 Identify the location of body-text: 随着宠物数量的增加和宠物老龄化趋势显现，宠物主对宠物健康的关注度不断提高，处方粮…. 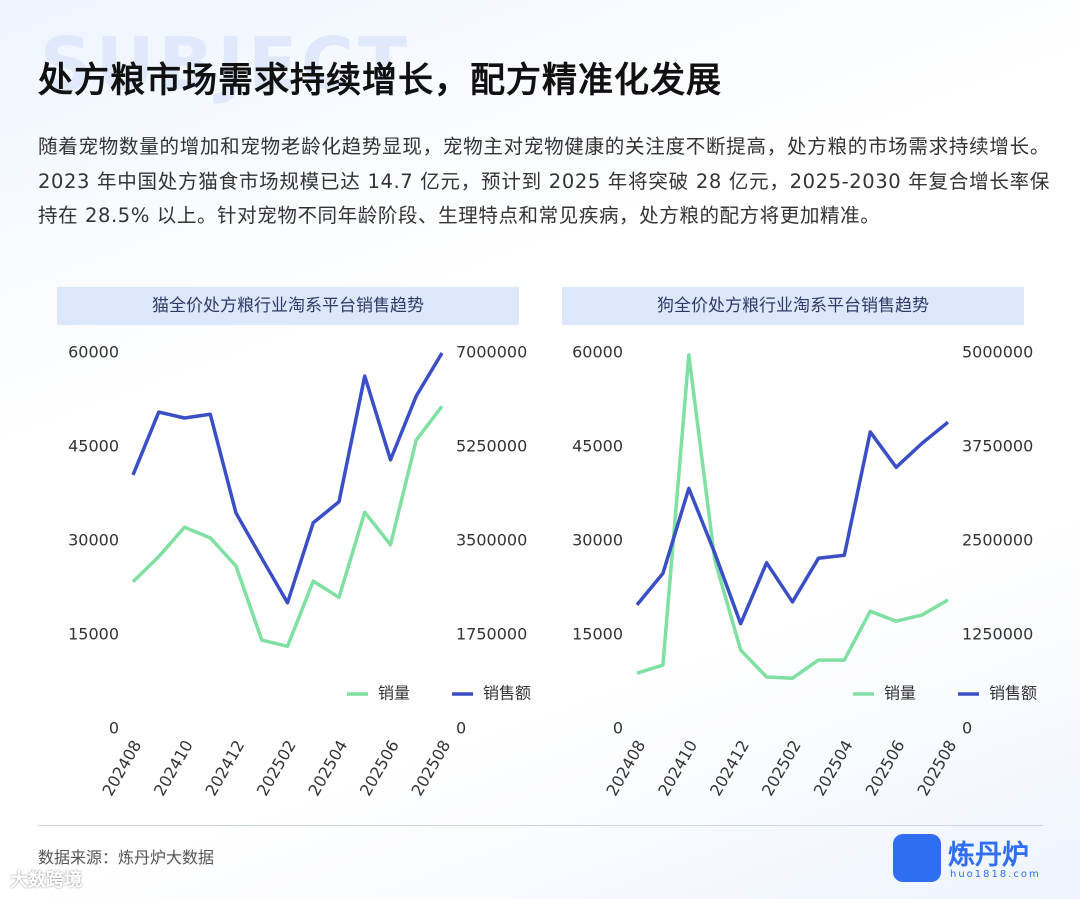
(544, 181).